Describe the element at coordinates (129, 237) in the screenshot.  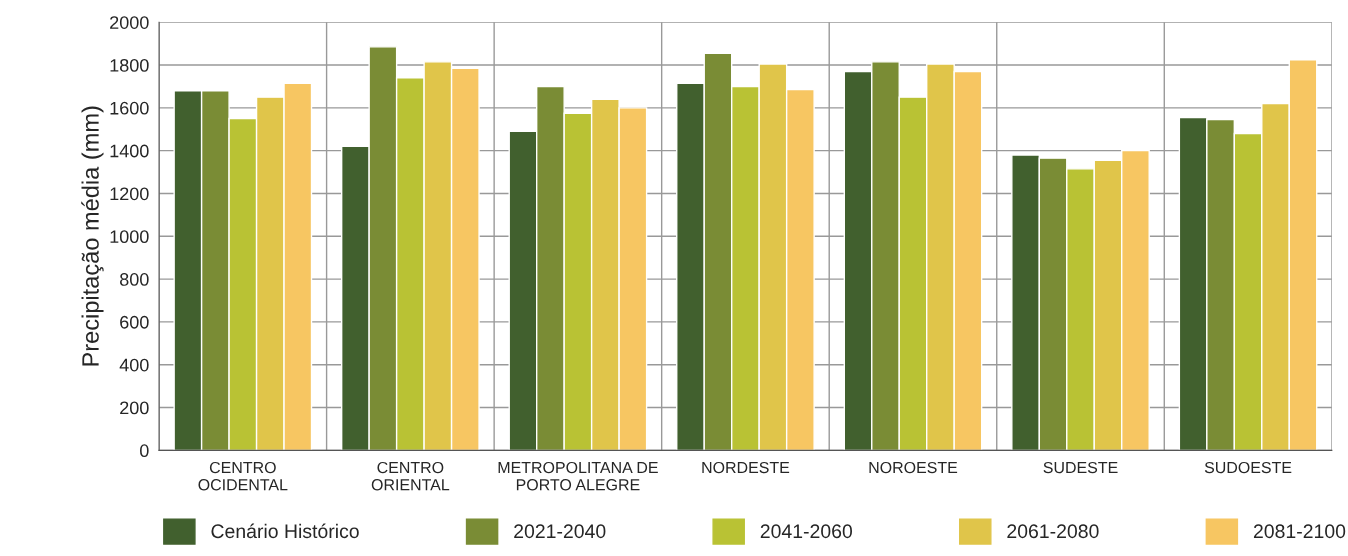
I see `y-tick-label: 1000` at that location.